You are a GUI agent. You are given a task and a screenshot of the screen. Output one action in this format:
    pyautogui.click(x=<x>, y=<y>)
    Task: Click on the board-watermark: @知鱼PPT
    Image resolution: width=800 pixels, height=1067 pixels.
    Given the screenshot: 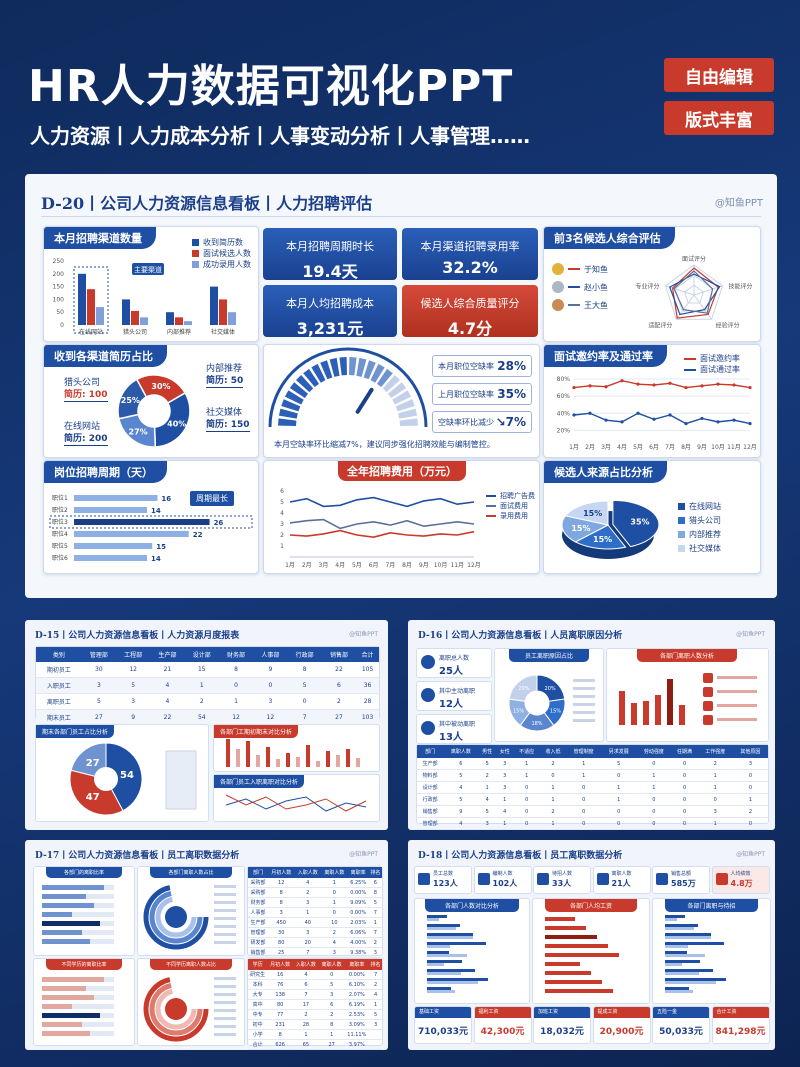 What is the action you would take?
    pyautogui.click(x=738, y=203)
    